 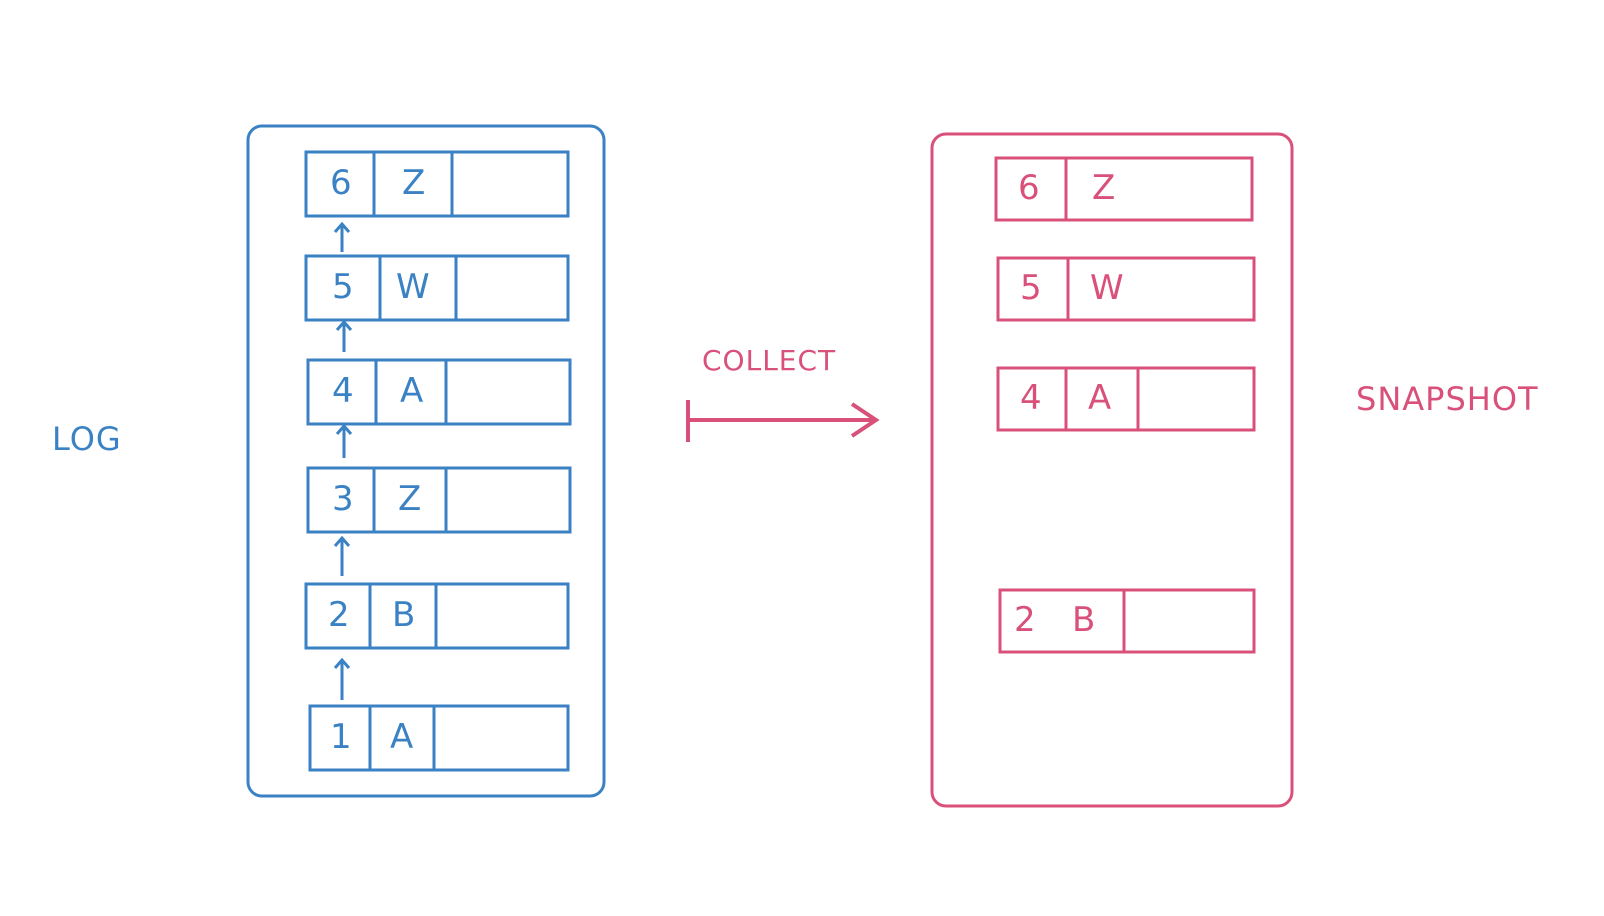 I want to click on log-entry-index: 3, so click(x=343, y=499).